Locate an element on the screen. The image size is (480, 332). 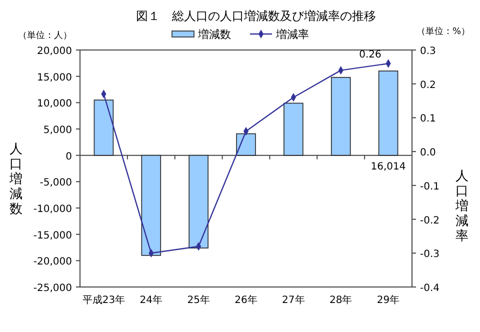
x-tick-label: 28年 is located at coordinates (340, 300).